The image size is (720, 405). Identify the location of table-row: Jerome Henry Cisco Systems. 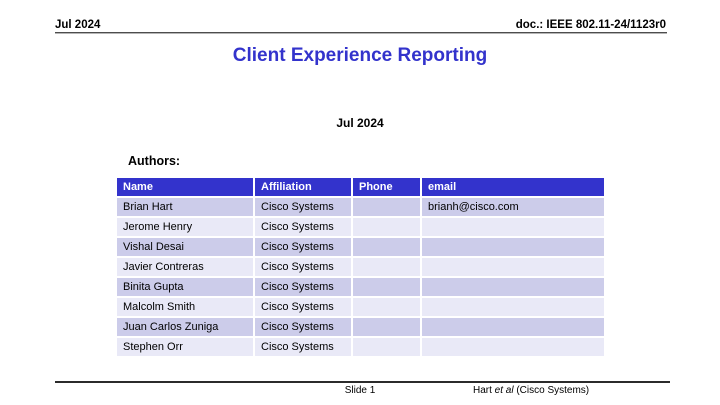
(360, 227).